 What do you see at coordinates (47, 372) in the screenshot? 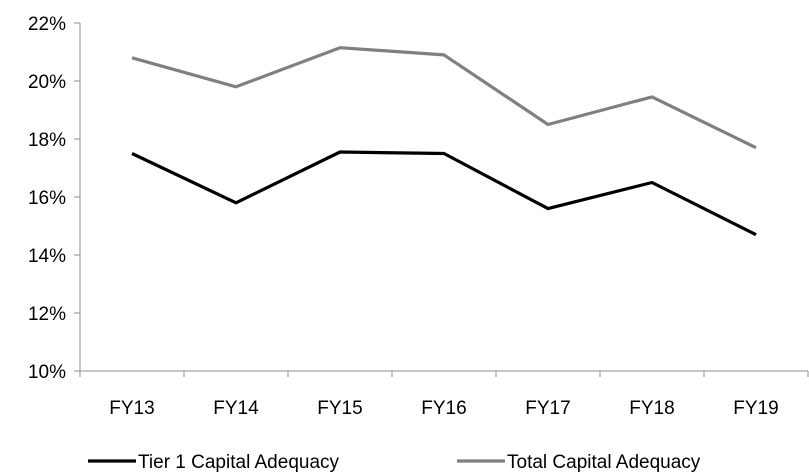
I see `y-tick-label: 10%` at bounding box center [47, 372].